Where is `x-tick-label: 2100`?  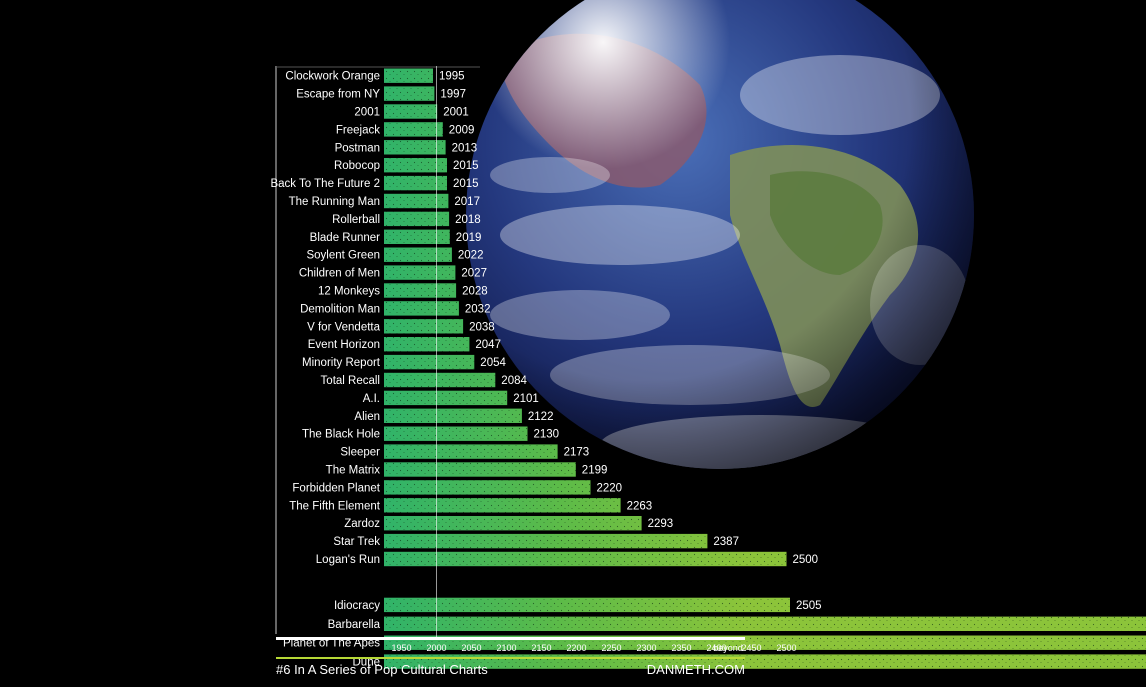
x-tick-label: 2100 is located at coordinates (506, 648).